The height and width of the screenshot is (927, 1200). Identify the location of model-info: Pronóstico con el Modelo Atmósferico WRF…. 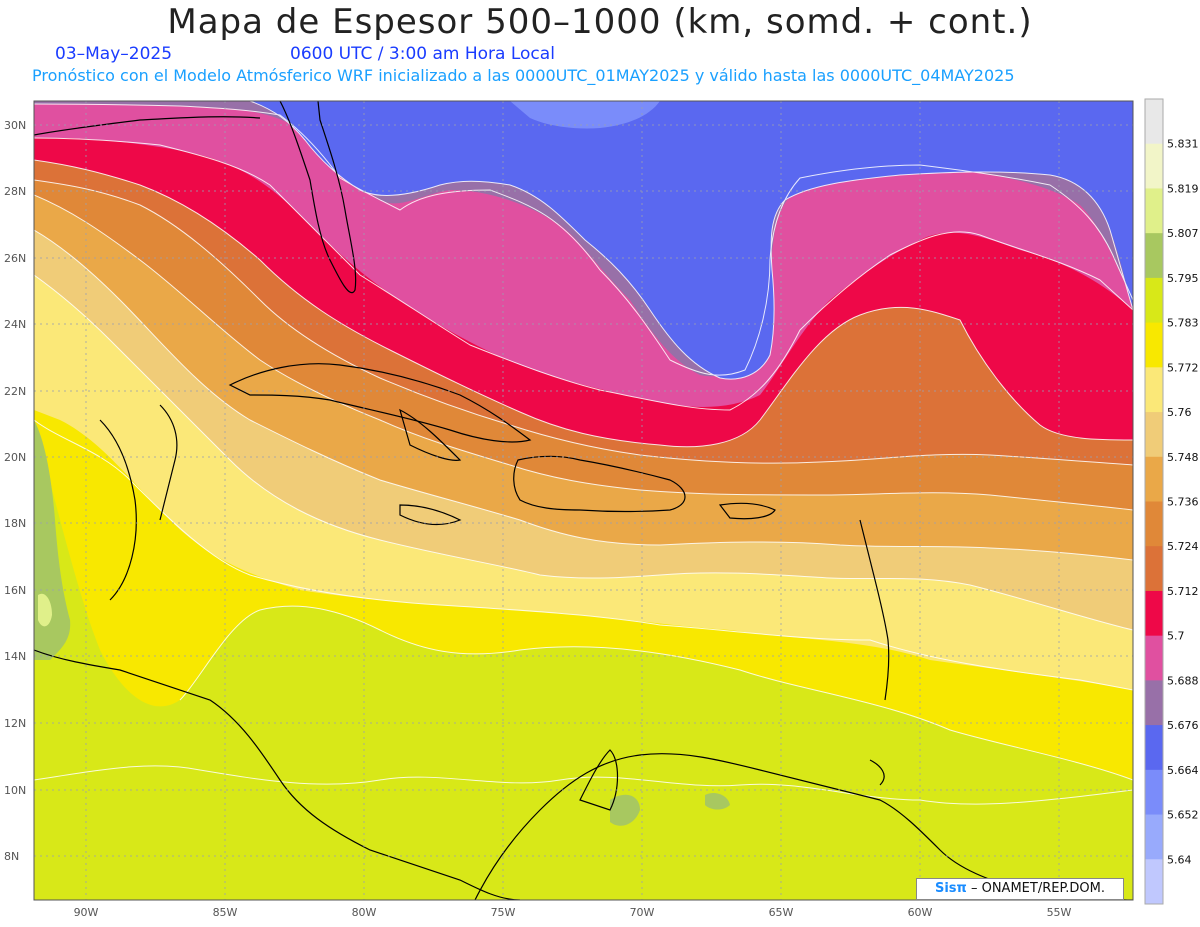
(523, 75).